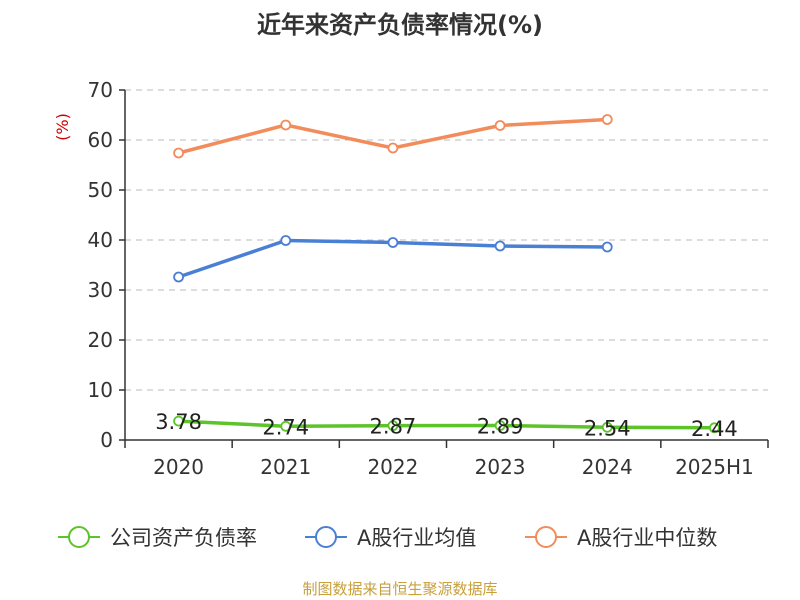 The image size is (800, 600). What do you see at coordinates (100, 290) in the screenshot?
I see `y-tick-label-30: 30` at bounding box center [100, 290].